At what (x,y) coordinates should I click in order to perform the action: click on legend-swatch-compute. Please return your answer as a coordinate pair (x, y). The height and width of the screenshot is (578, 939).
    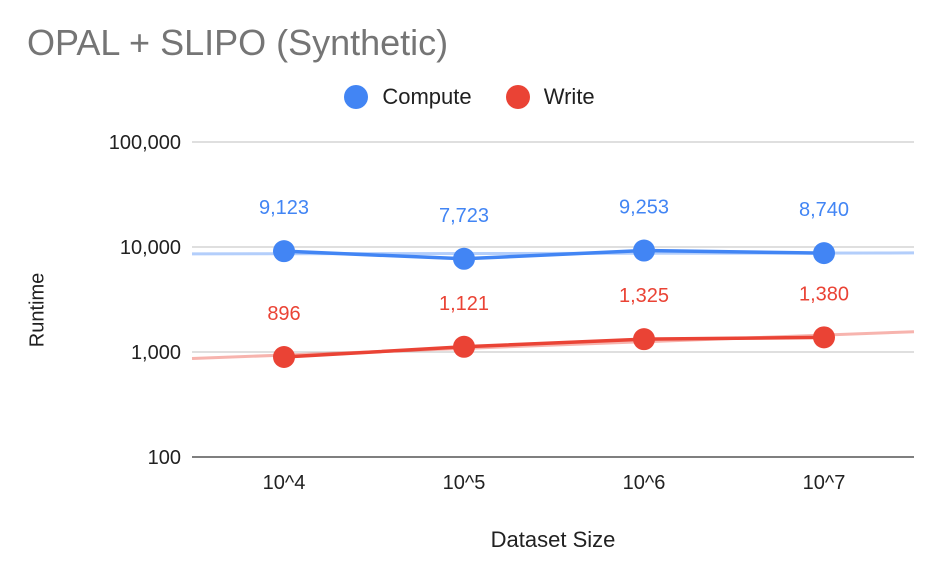
    Looking at the image, I should click on (356, 97).